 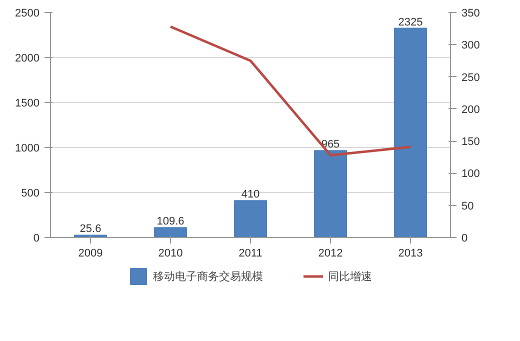 What do you see at coordinates (410, 254) in the screenshot?
I see `x-tick-label: 2013` at bounding box center [410, 254].